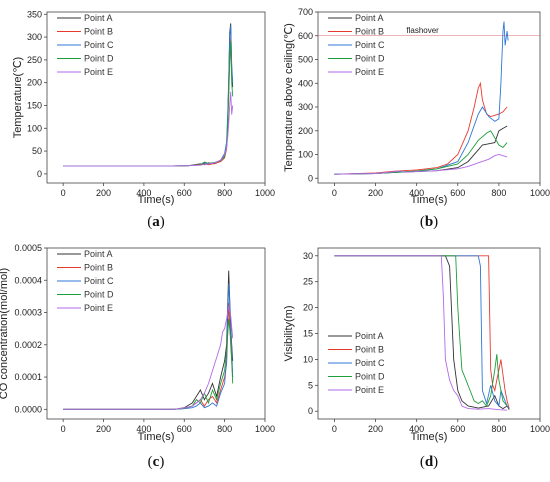  I want to click on y-tick-label: 0.0000, so click(28, 409).